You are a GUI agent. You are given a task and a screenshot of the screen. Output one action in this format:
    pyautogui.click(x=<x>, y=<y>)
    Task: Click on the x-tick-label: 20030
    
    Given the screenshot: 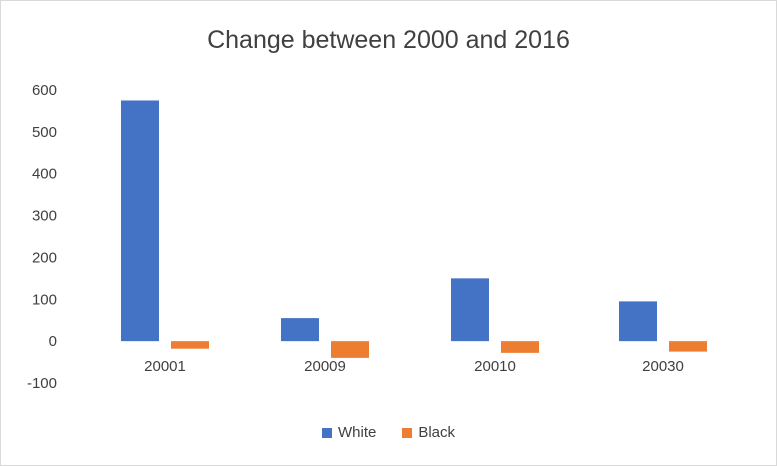 What is the action you would take?
    pyautogui.click(x=663, y=366)
    